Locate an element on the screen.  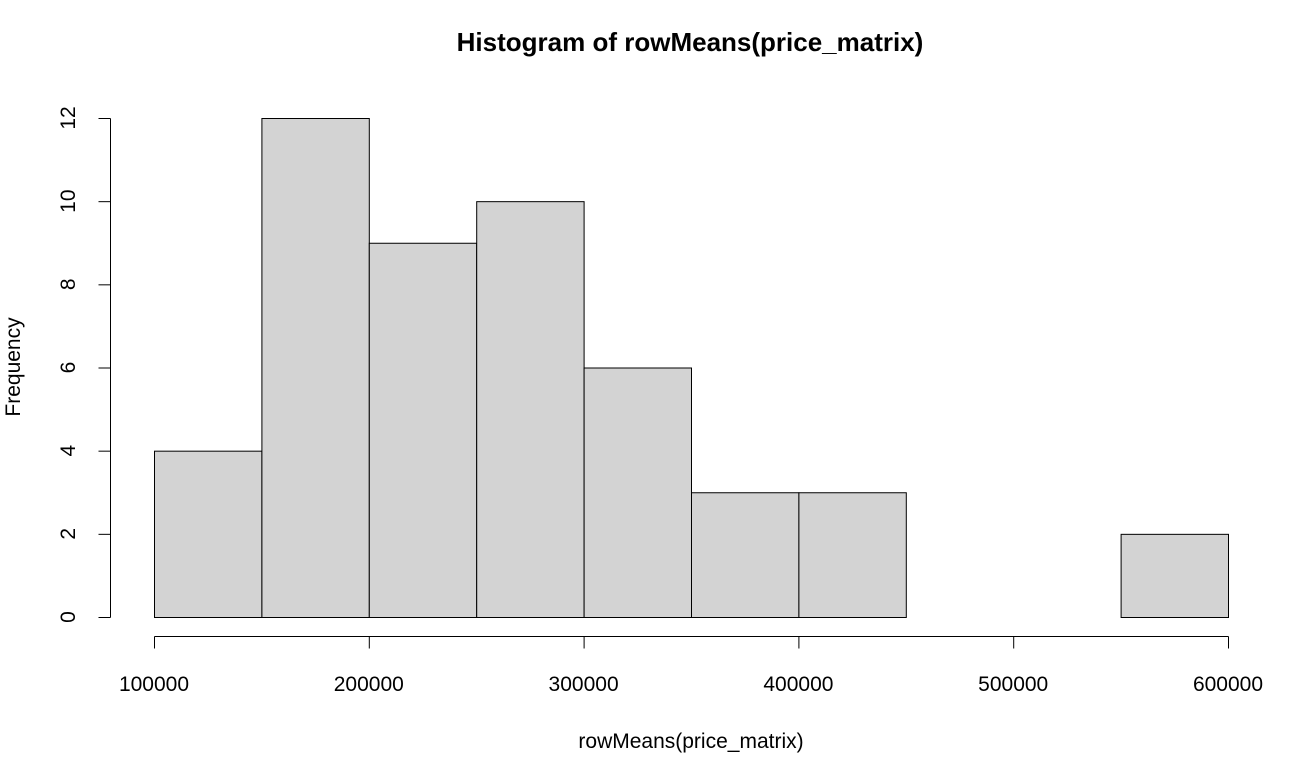
y-tick-label: 12 is located at coordinates (68, 117).